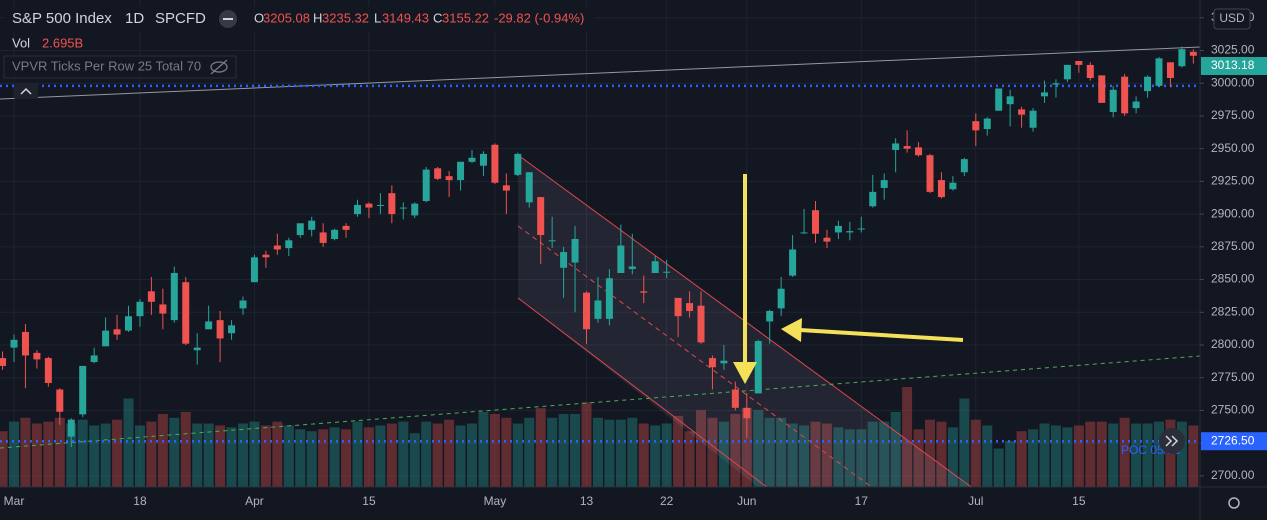 This screenshot has width=1267, height=520. Describe the element at coordinates (539, 17) in the screenshot. I see `change: -29.82 (-0.94%)` at that location.